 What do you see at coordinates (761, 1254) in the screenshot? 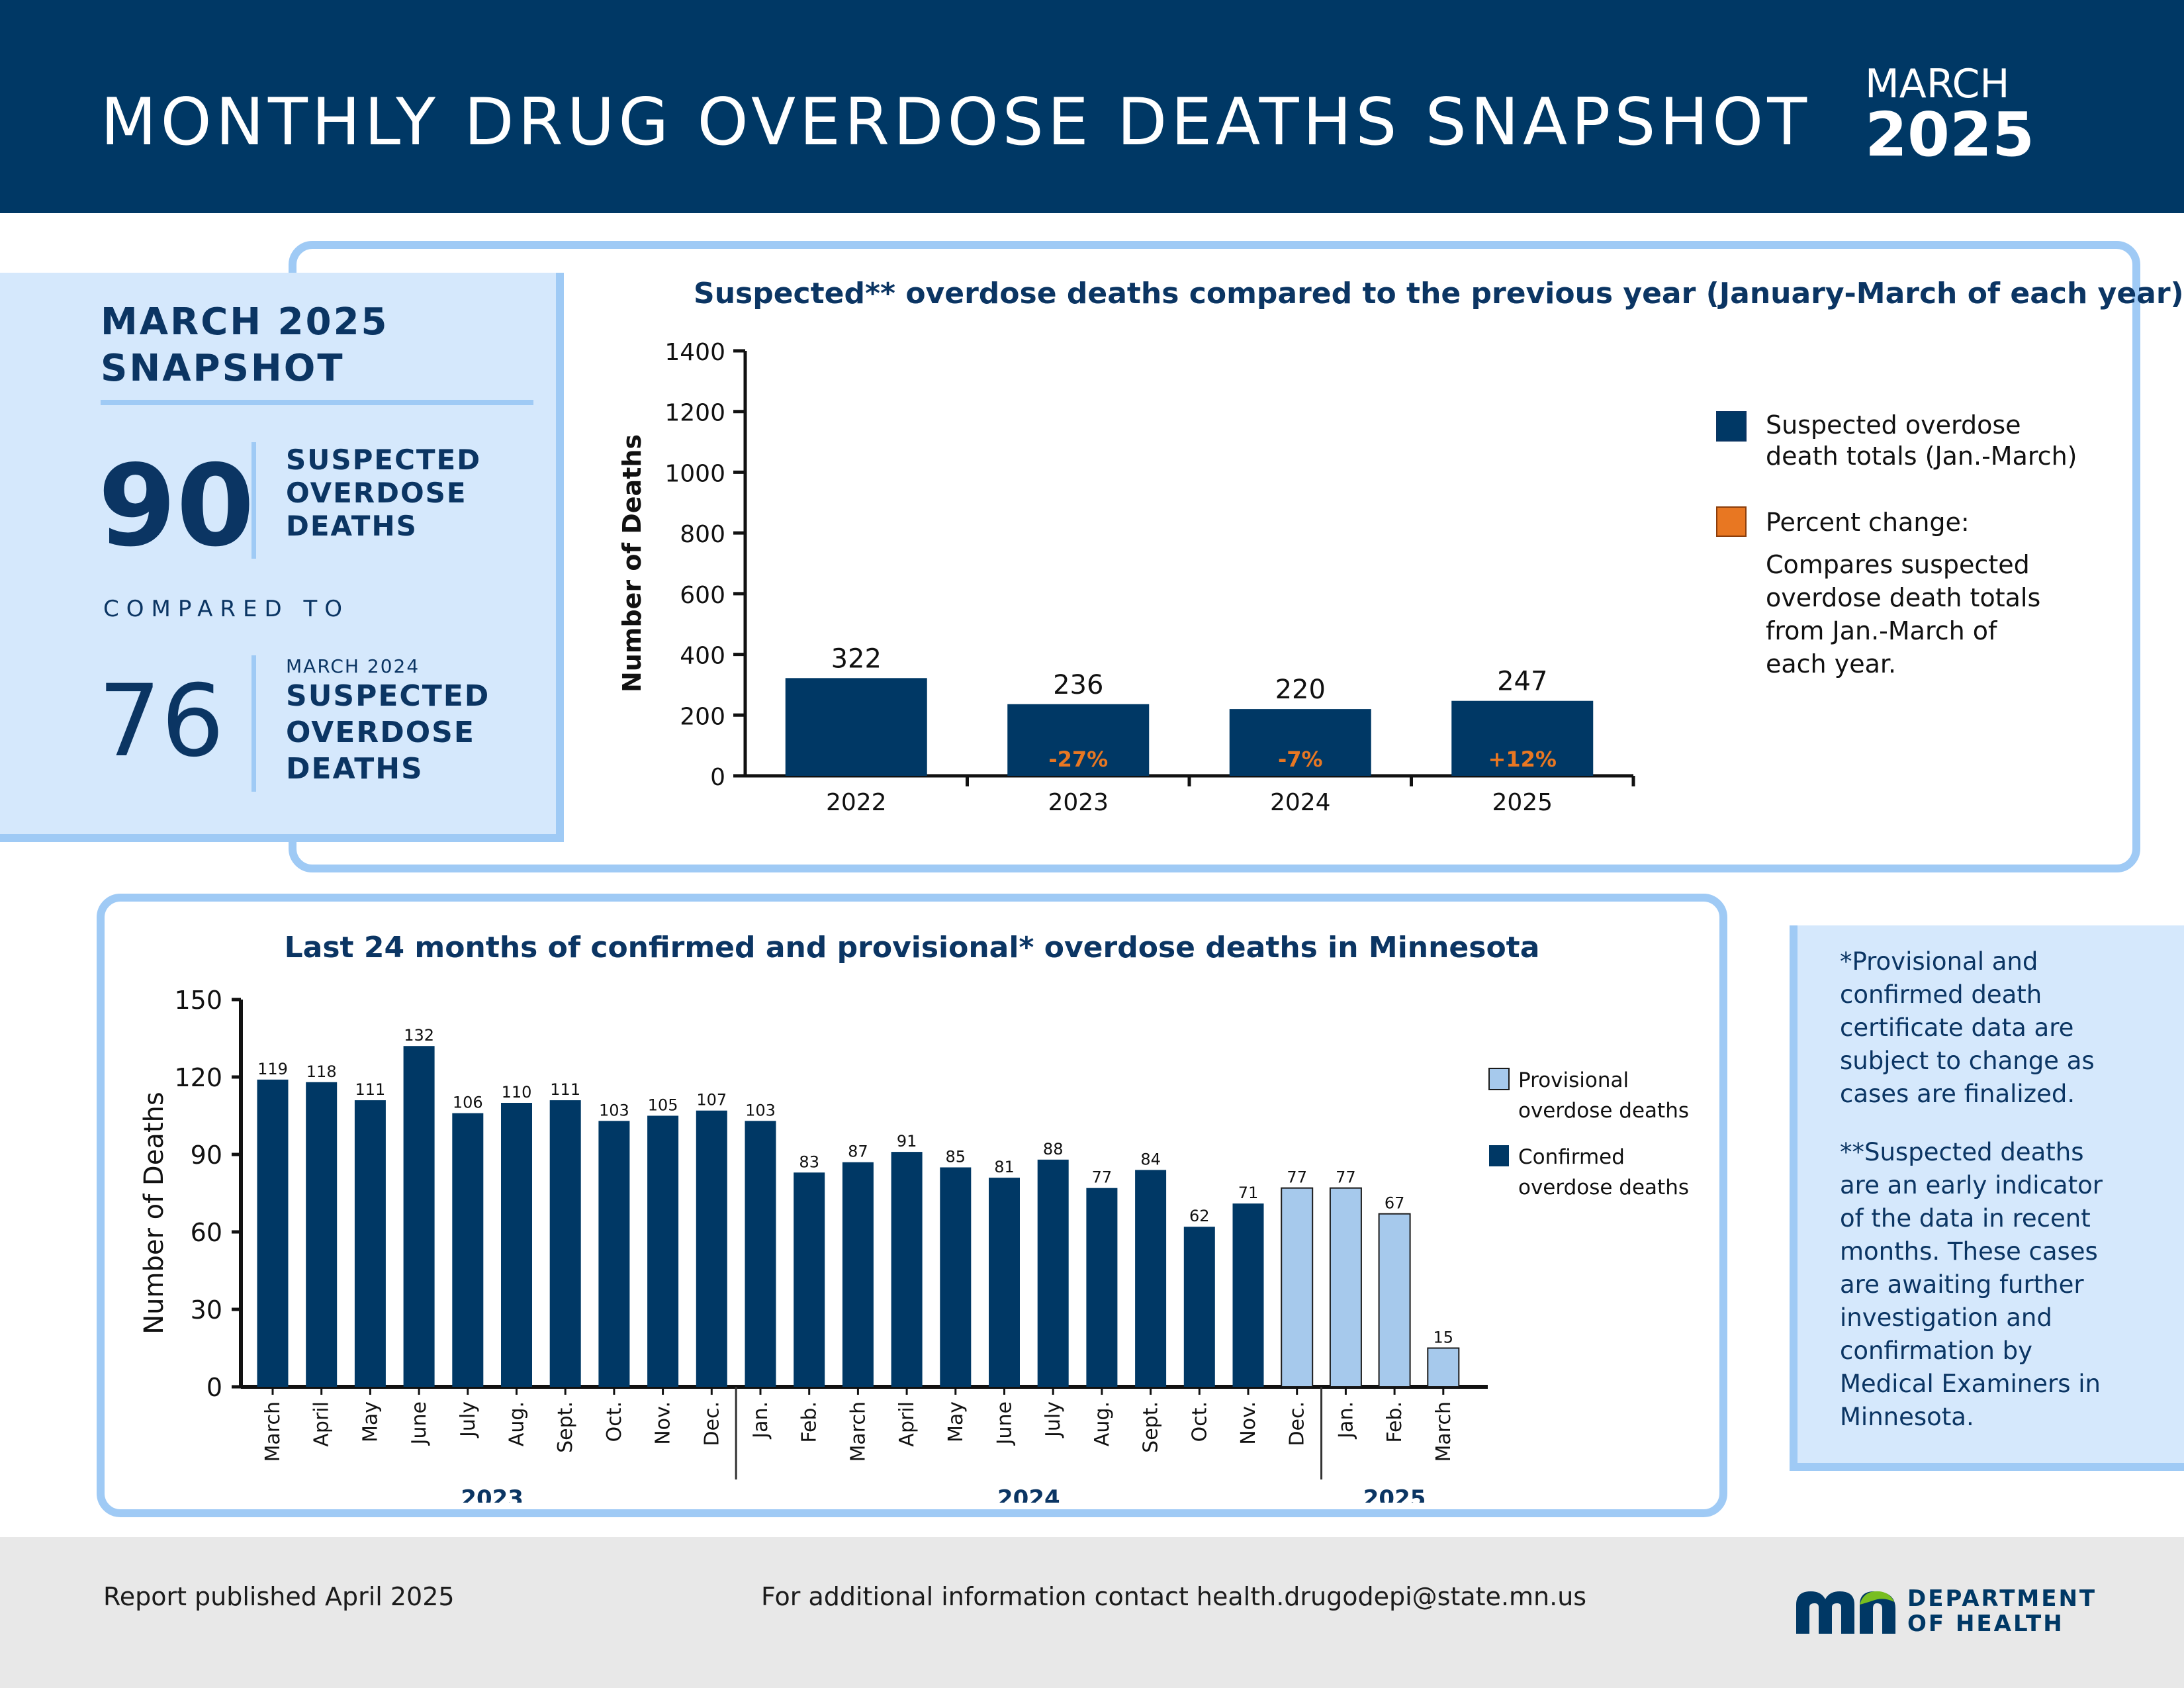
I see `bar-jan` at bounding box center [761, 1254].